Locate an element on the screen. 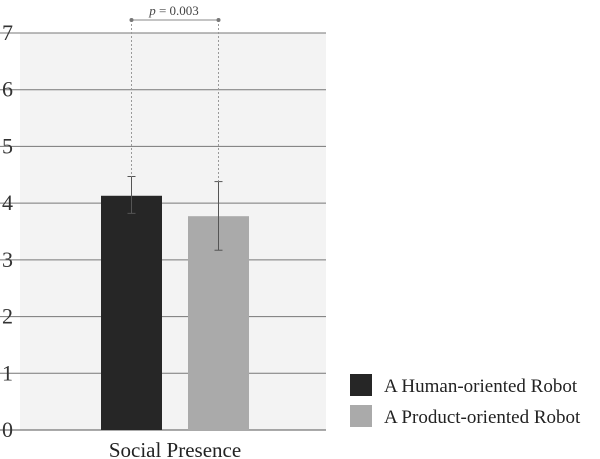 The image size is (600, 459). y-tick-label: 4 is located at coordinates (7, 202).